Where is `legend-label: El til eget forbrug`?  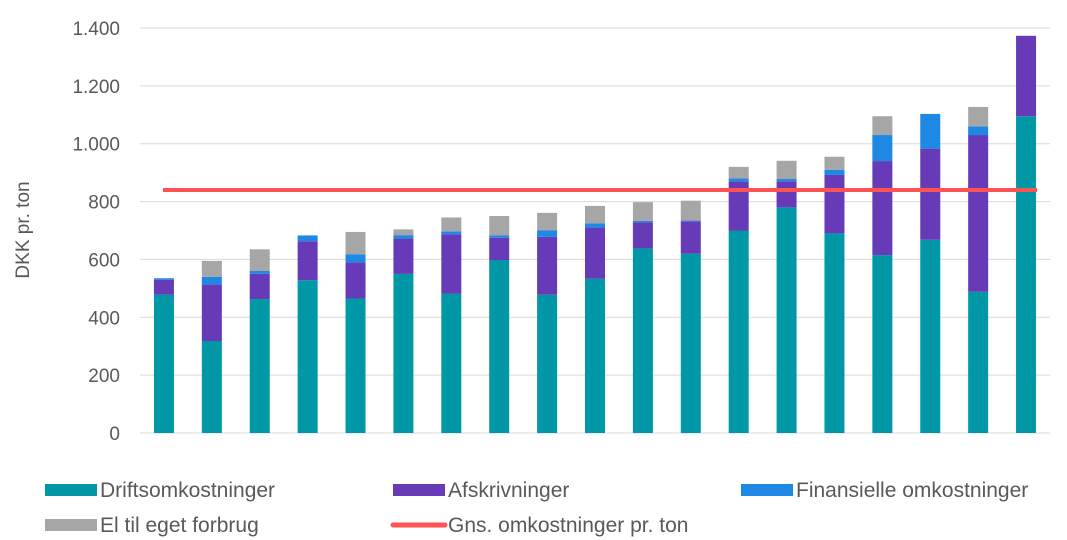
legend-label: El til eget forbrug is located at coordinates (179, 525).